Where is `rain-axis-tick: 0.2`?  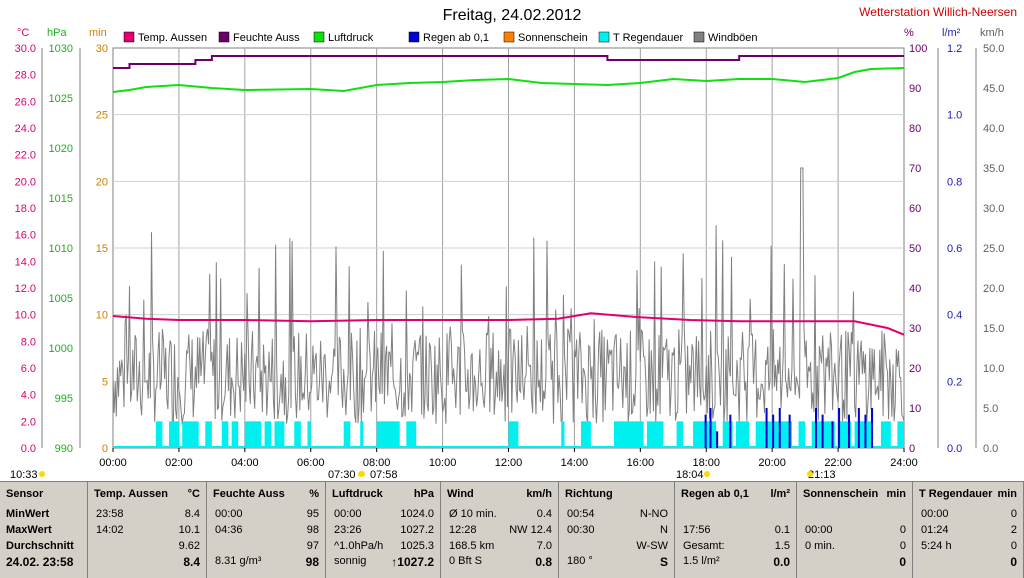
rain-axis-tick: 0.2 is located at coordinates (954, 382).